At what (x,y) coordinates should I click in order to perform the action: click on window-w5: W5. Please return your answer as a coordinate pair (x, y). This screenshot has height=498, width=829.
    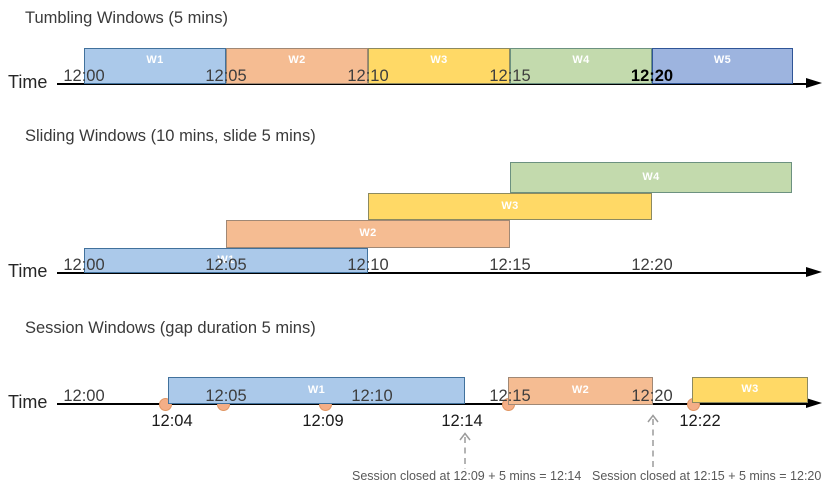
    Looking at the image, I should click on (722, 66).